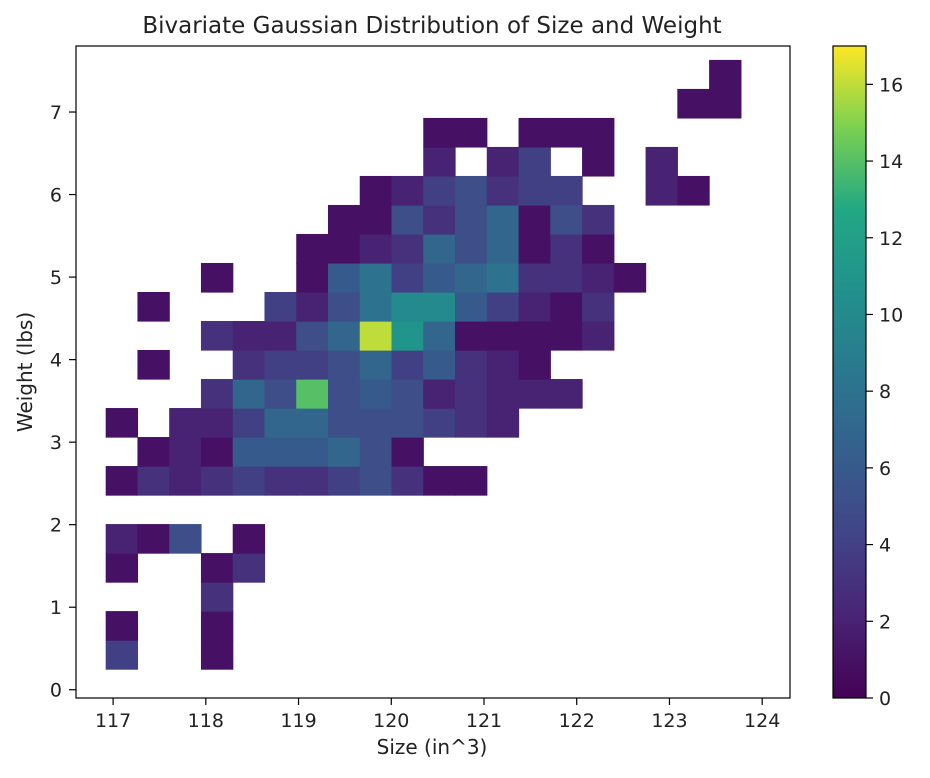 This screenshot has width=930, height=778. I want to click on x-axis-label: Size (in^3), so click(432, 747).